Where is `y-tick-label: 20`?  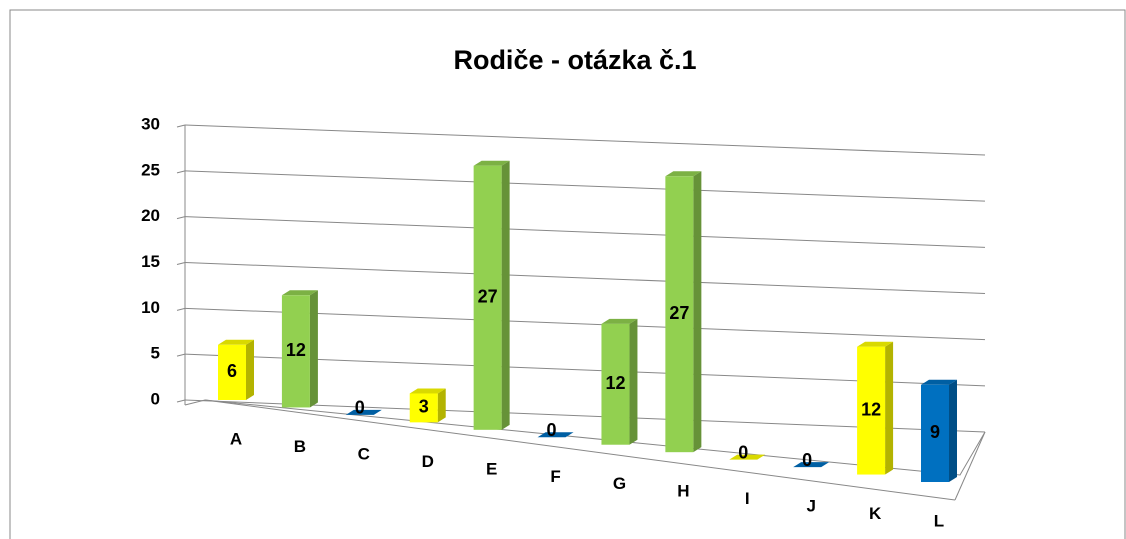 y-tick-label: 20 is located at coordinates (150, 215).